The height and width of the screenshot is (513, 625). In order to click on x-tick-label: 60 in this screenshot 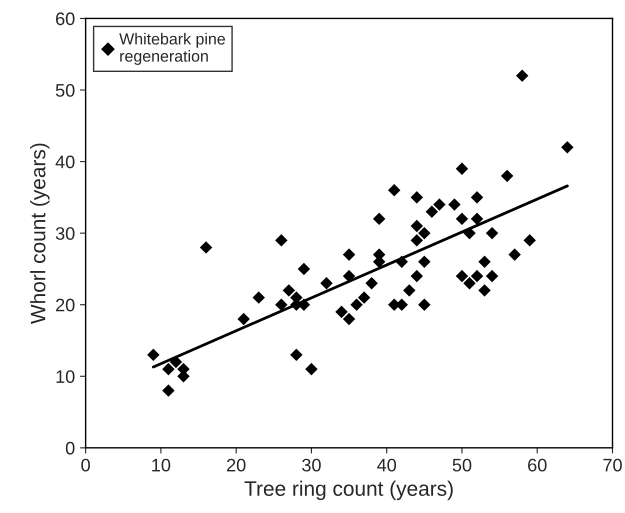, I will do `click(537, 465)`.